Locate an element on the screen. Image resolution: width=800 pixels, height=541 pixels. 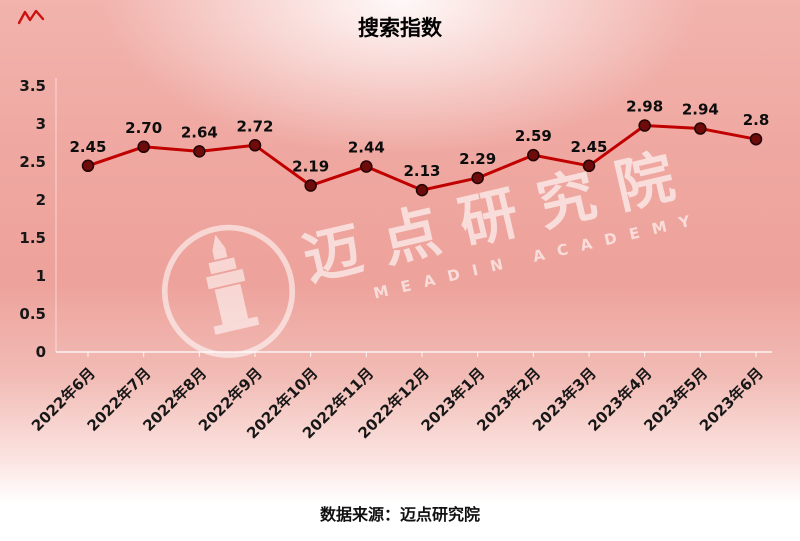
data-point-label: 2.72 is located at coordinates (254, 126).